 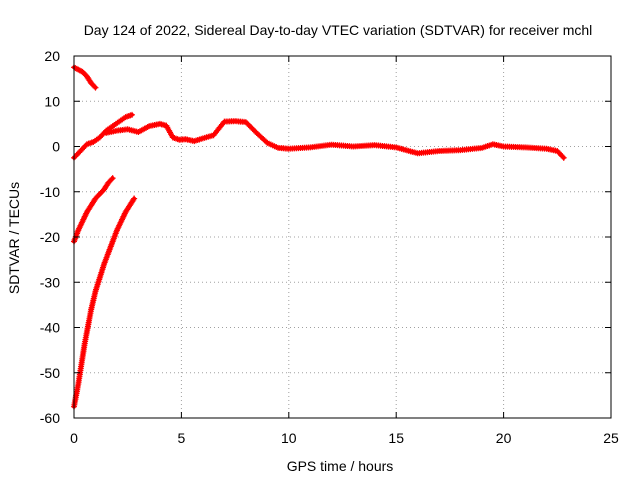 I want to click on y-tick-label: 10, so click(x=52, y=101).